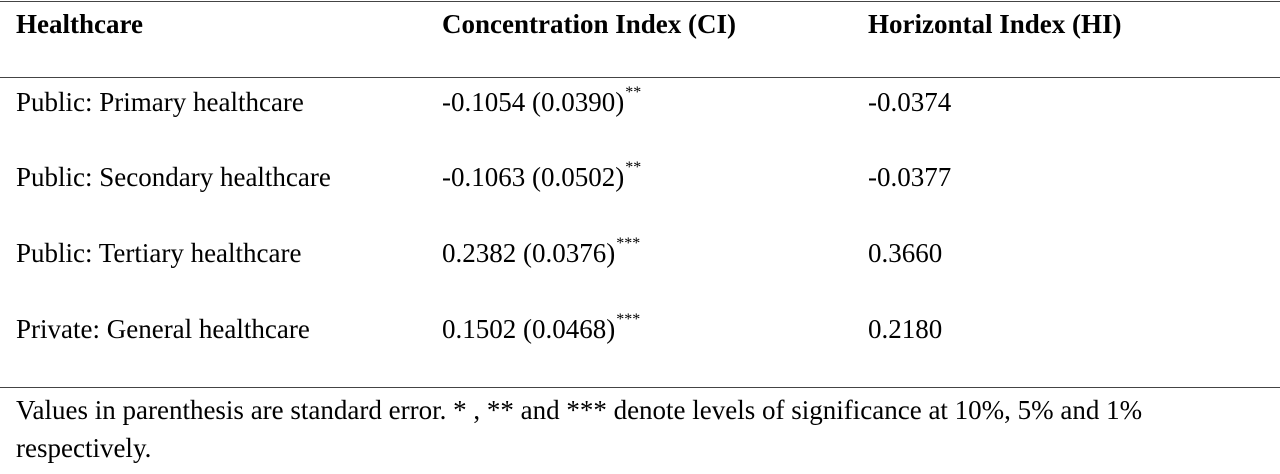 This screenshot has width=1280, height=474. Describe the element at coordinates (529, 253) in the screenshot. I see `row-3-ci-value: 0.2382 (0.0376)` at that location.